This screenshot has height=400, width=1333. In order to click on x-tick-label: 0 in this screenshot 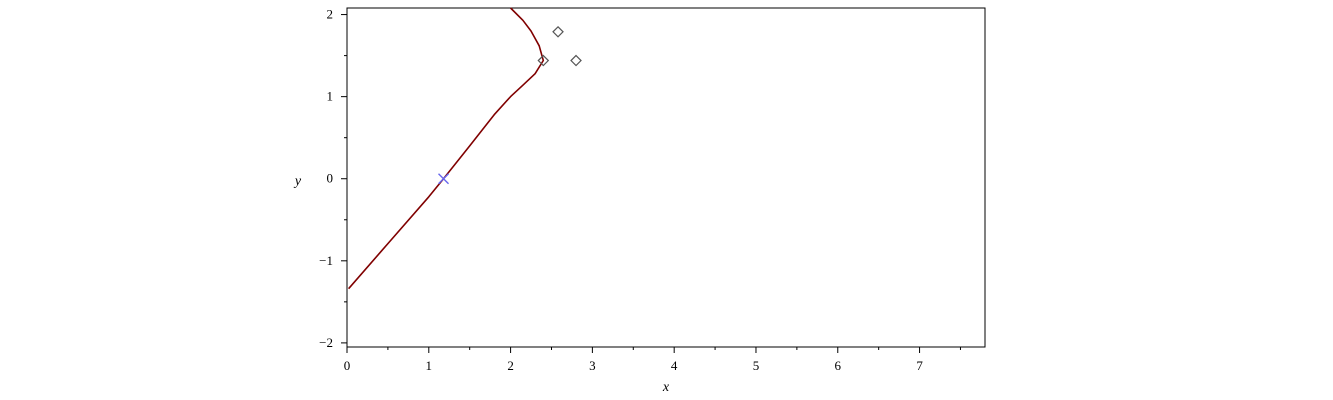, I will do `click(347, 365)`.